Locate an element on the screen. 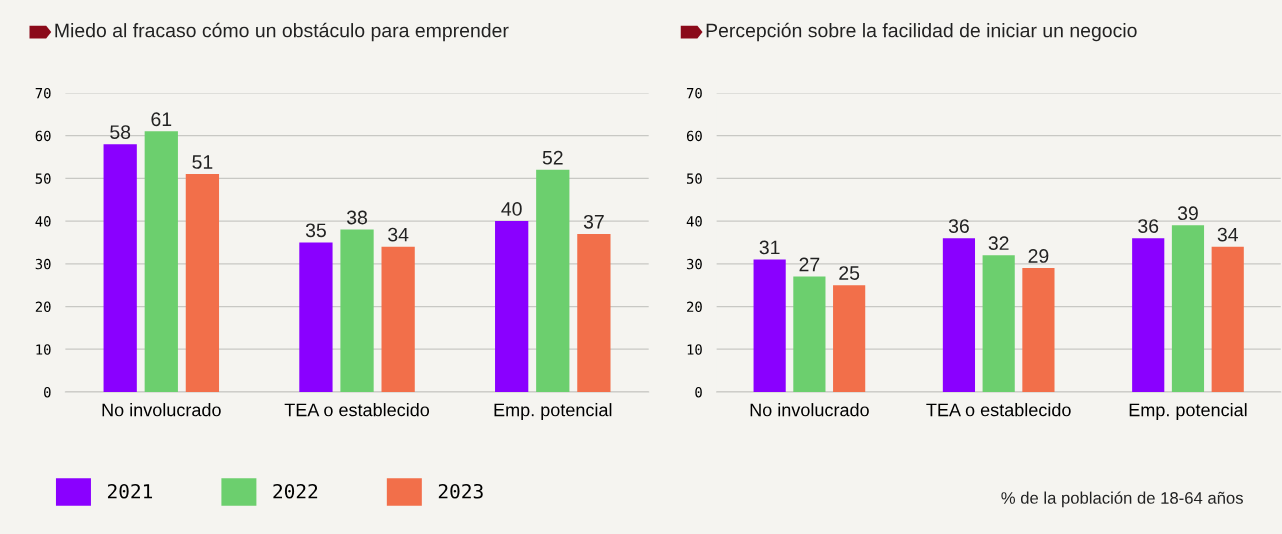  chart-title: Percepción sobre la facilidad de iniciar un negocio is located at coordinates (921, 32).